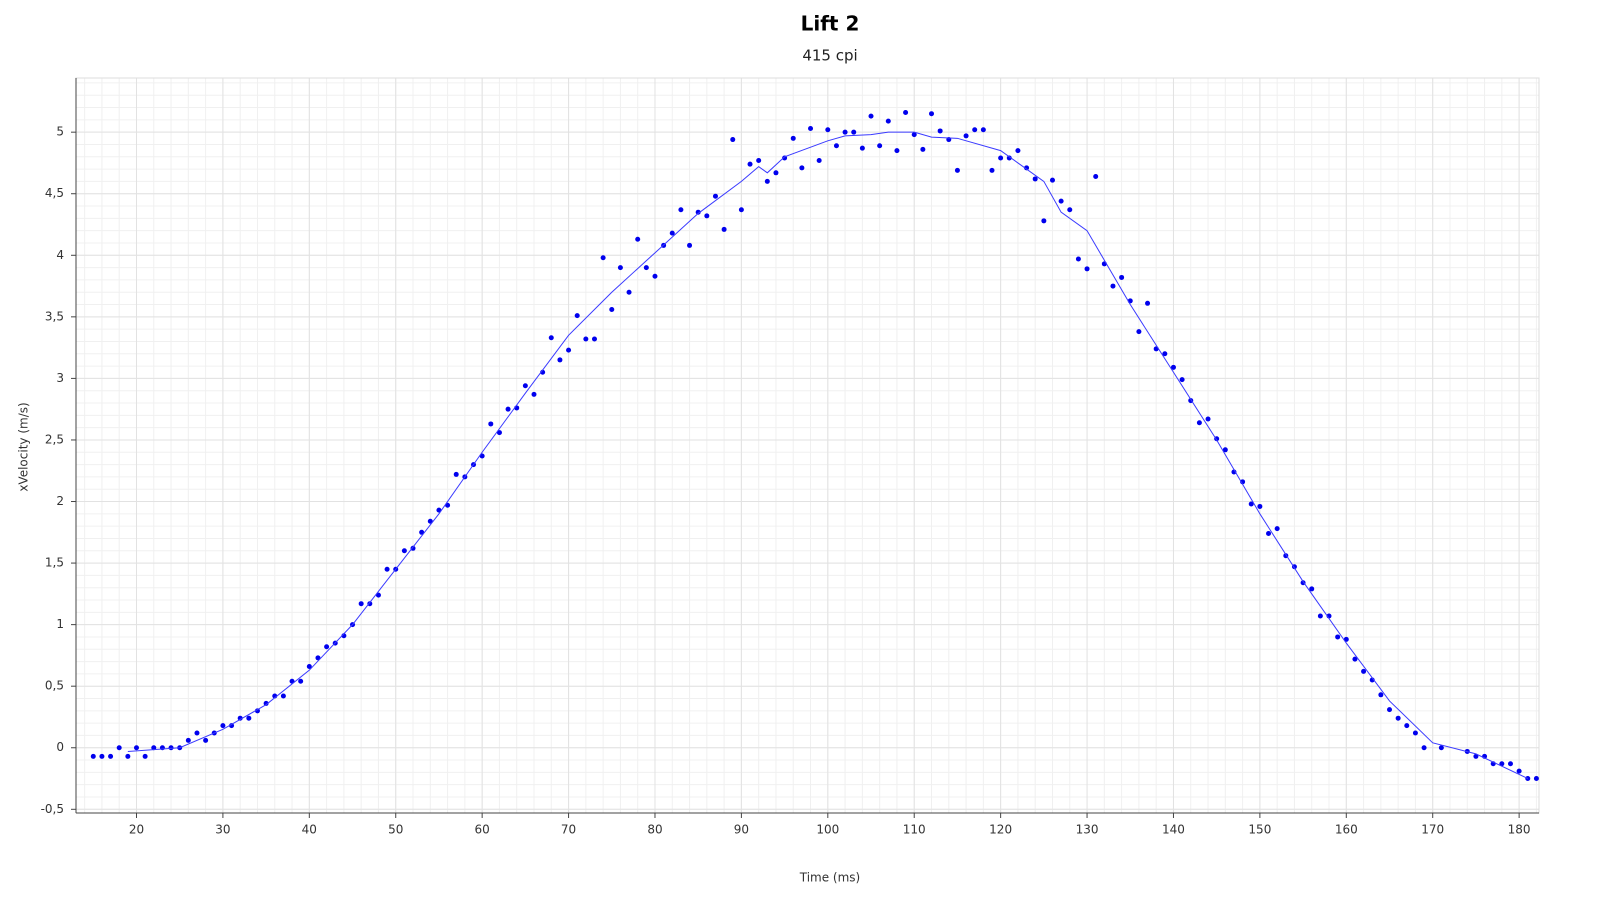 The height and width of the screenshot is (904, 1600). I want to click on x-tick-label: 40, so click(309, 830).